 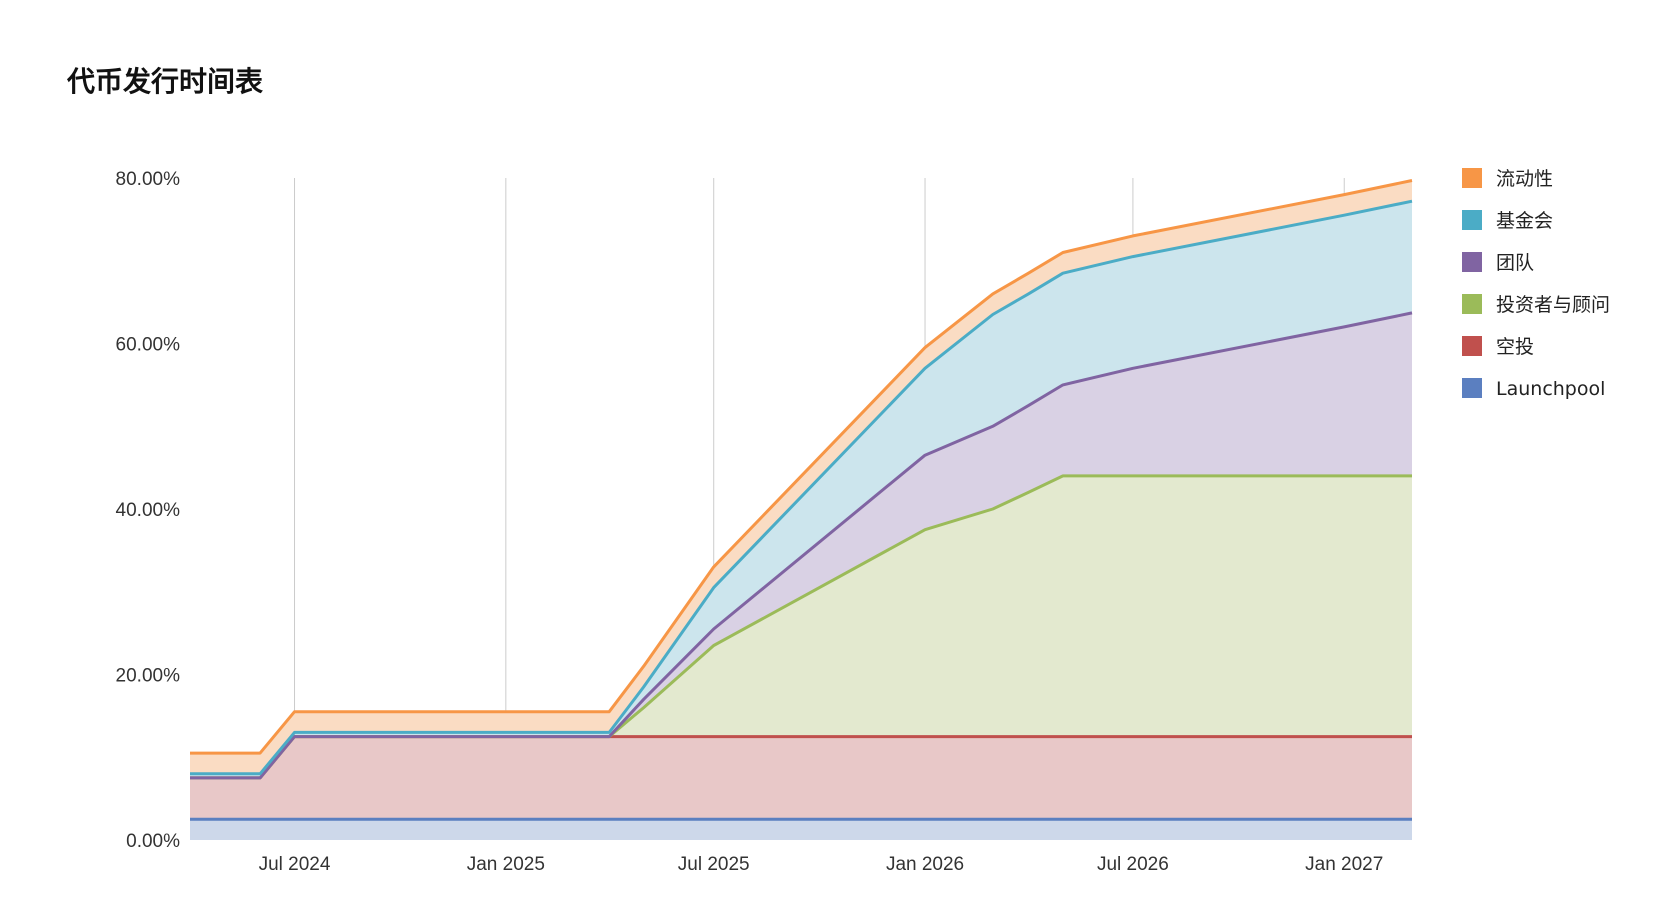 What do you see at coordinates (1550, 389) in the screenshot?
I see `legend-label: Launchpool` at bounding box center [1550, 389].